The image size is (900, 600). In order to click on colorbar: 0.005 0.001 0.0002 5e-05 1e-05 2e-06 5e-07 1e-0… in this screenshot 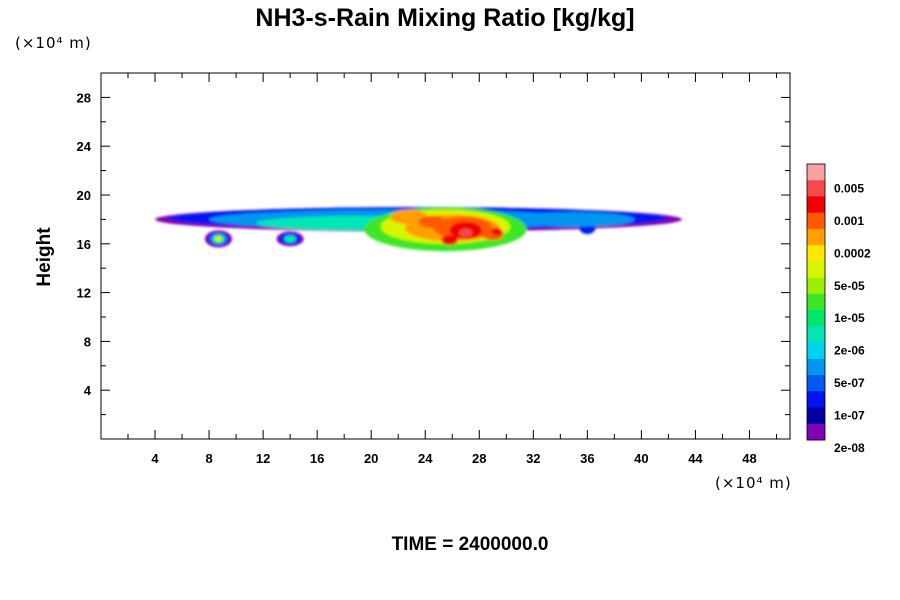, I will do `click(838, 309)`.